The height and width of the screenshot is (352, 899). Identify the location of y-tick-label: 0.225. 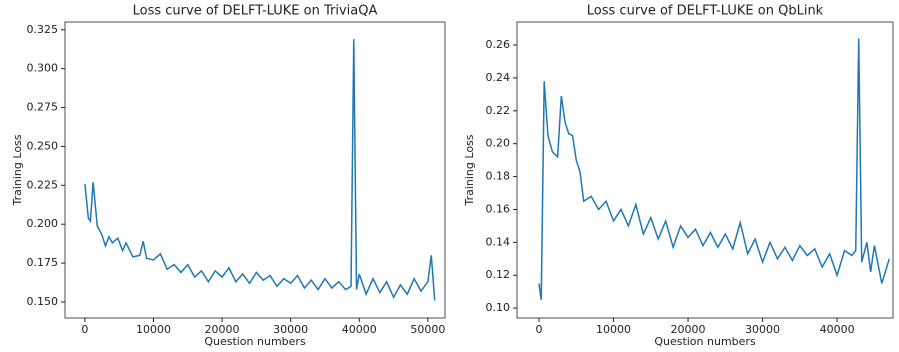
(43, 184).